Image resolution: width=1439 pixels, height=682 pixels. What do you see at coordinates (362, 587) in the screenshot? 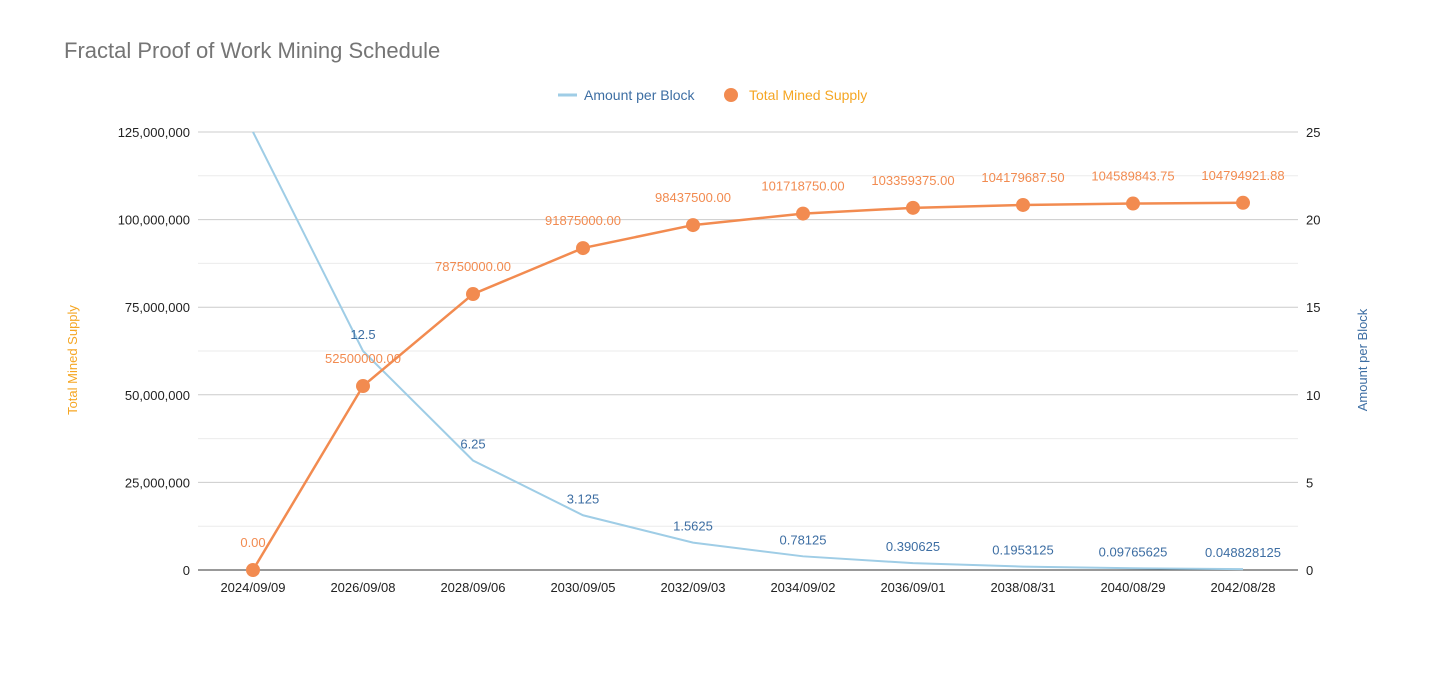
I see `x-tick-label: 2026/09/08` at bounding box center [362, 587].